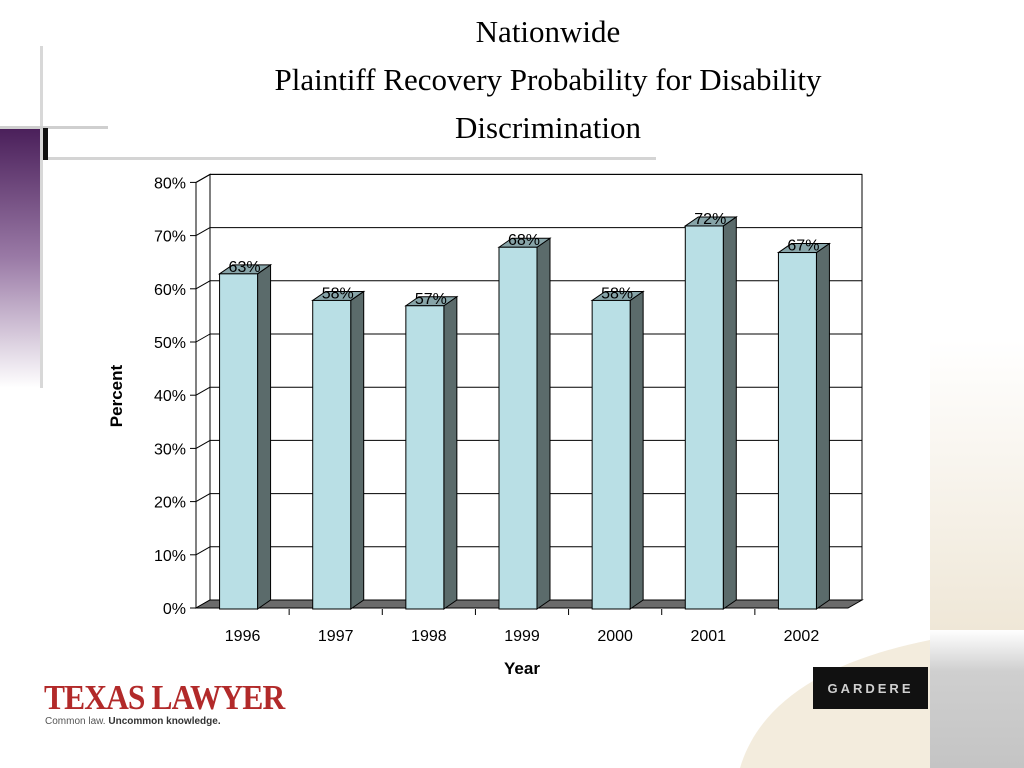 This screenshot has width=1024, height=768. What do you see at coordinates (170, 396) in the screenshot?
I see `y-tick-label: 40%` at bounding box center [170, 396].